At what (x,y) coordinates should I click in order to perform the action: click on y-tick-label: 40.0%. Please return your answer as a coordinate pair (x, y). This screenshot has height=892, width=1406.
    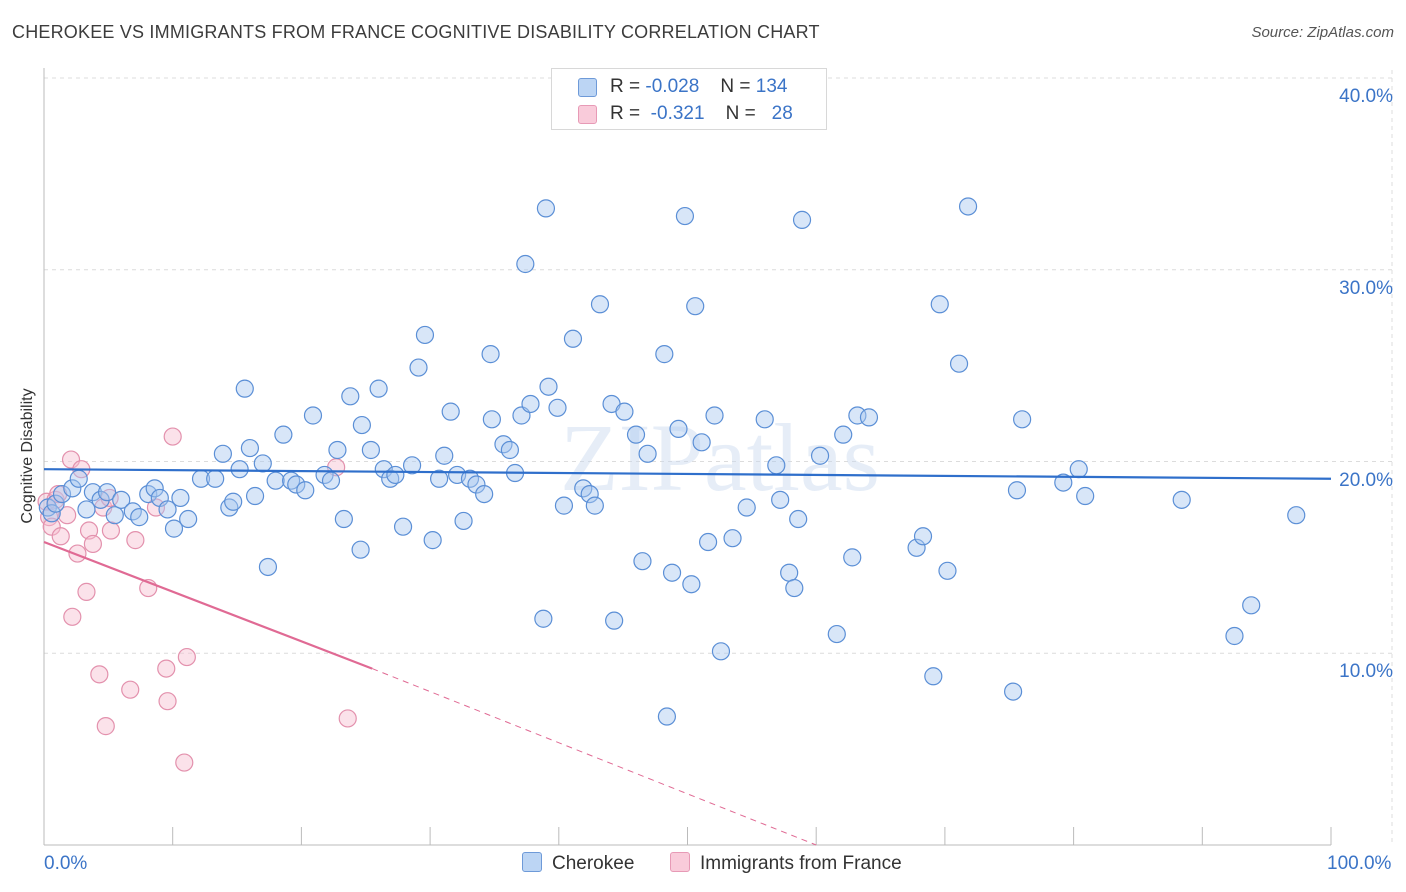
    Looking at the image, I should click on (1366, 96).